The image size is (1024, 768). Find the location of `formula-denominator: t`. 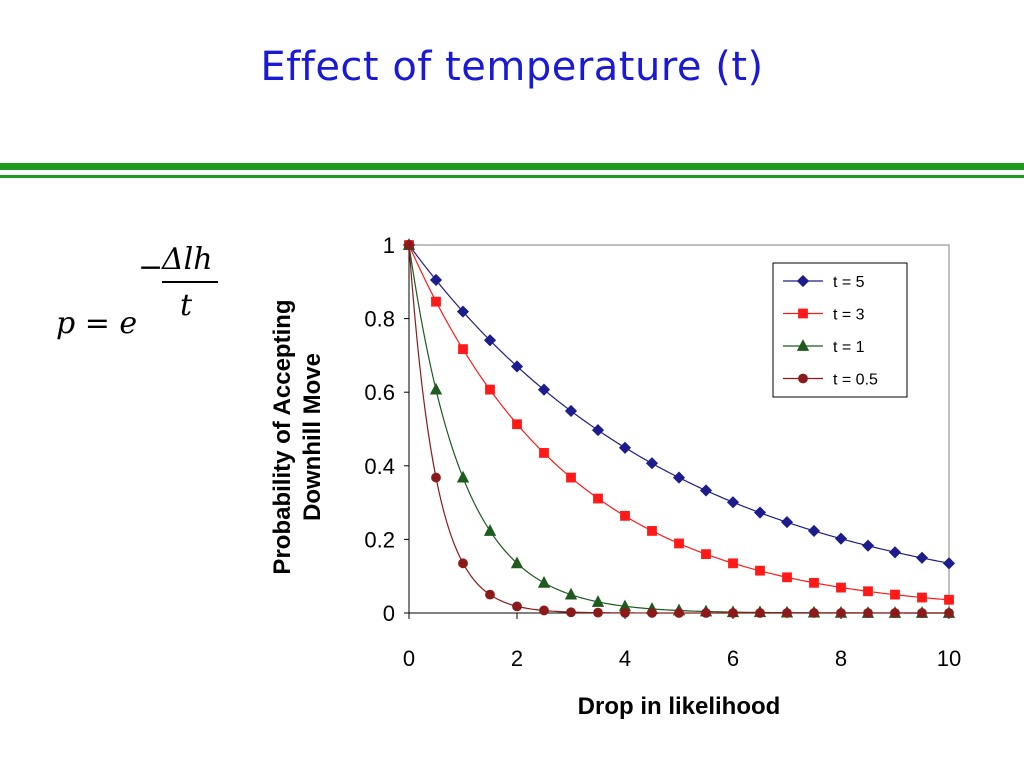

formula-denominator: t is located at coordinates (186, 305).